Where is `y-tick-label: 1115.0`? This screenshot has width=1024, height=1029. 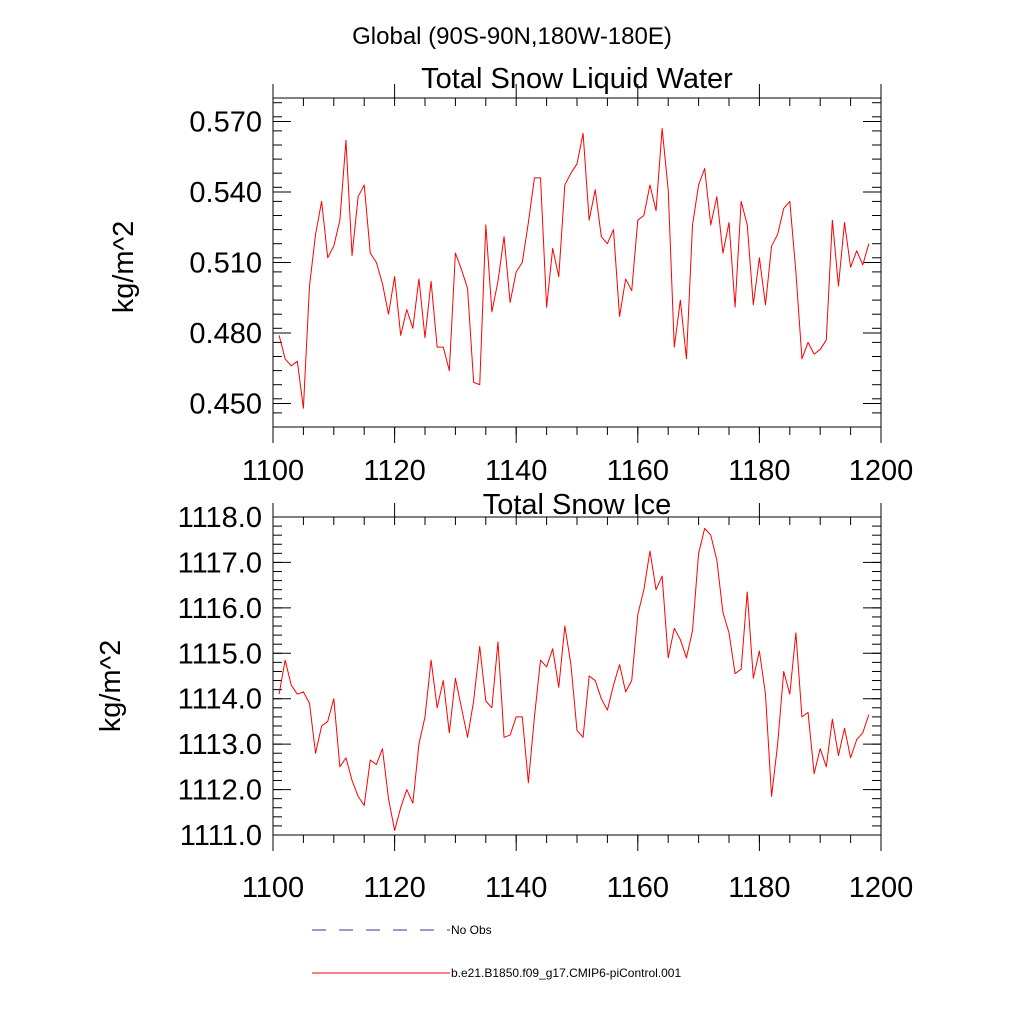 y-tick-label: 1115.0 is located at coordinates (220, 654).